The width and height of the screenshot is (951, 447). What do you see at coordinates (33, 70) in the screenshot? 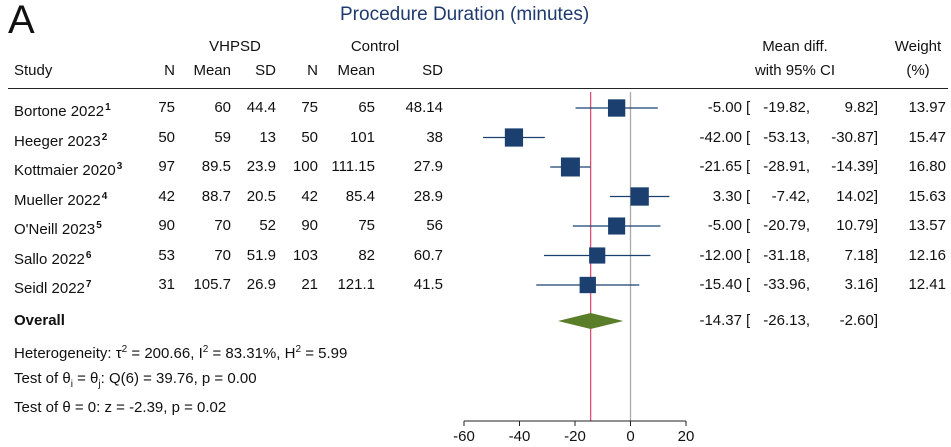
I see `header-study: Study` at bounding box center [33, 70].